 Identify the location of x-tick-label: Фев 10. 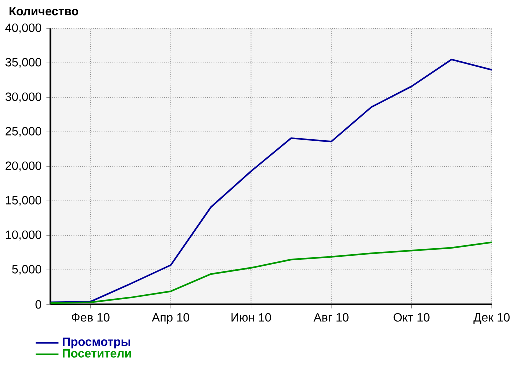
(91, 317).